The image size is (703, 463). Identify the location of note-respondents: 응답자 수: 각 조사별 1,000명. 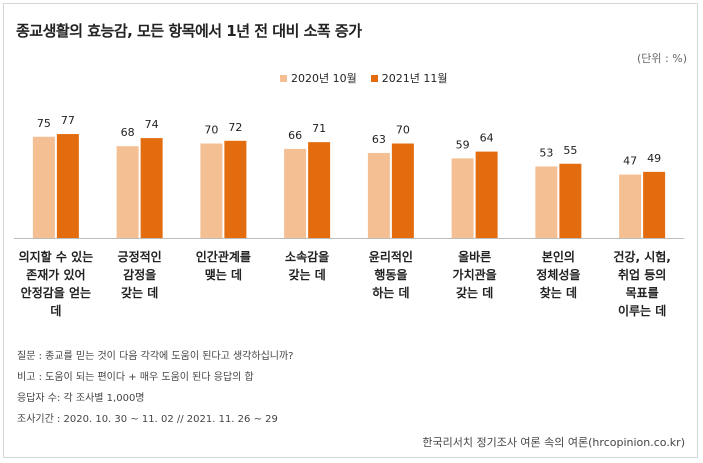
(81, 398).